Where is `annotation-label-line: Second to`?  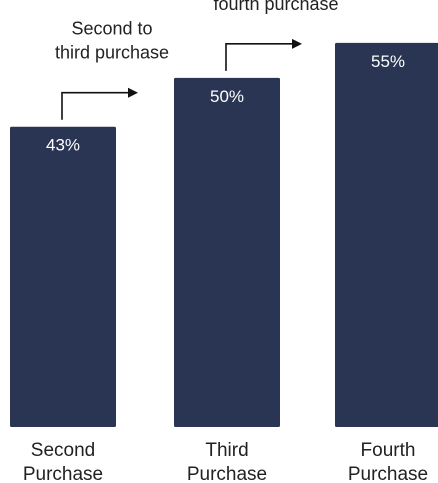
annotation-label-line: Second to is located at coordinates (111, 29).